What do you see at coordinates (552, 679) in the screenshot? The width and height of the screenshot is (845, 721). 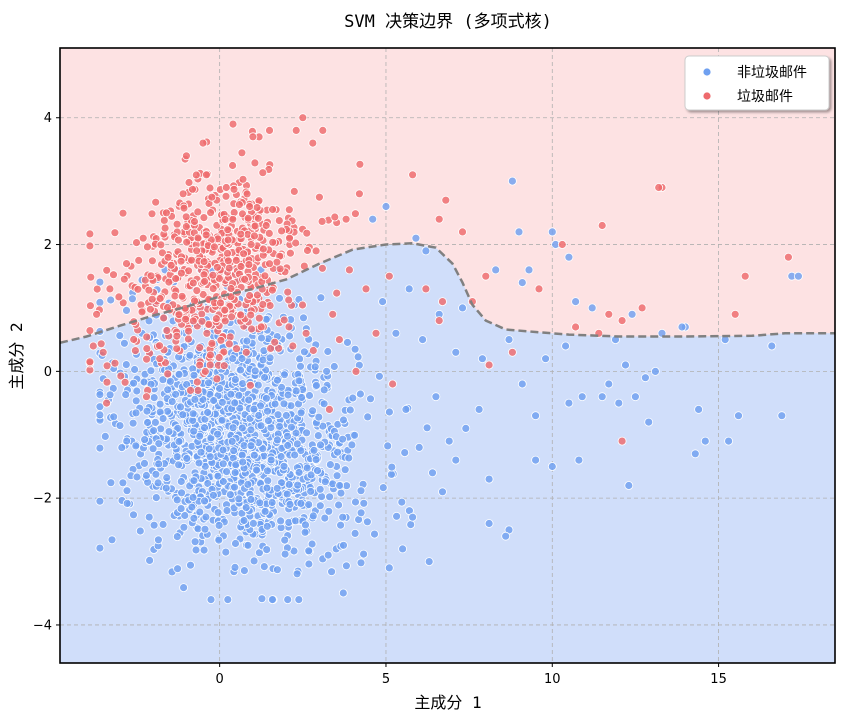 I see `x-tick-label: 10` at bounding box center [552, 679].